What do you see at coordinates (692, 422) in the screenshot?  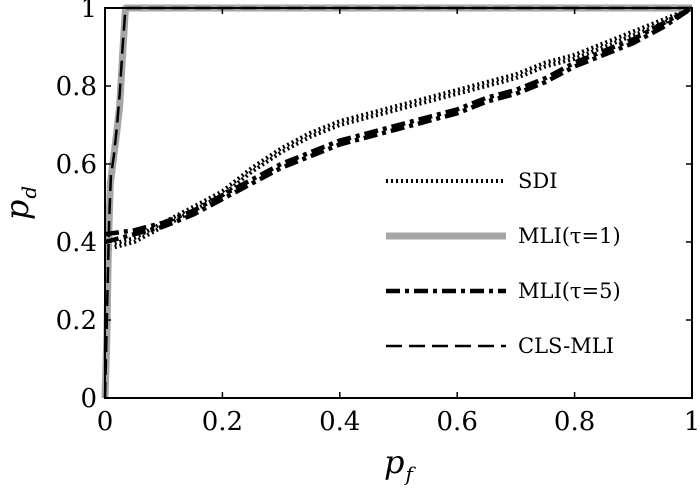 I see `x-tick-label: 1` at bounding box center [692, 422].